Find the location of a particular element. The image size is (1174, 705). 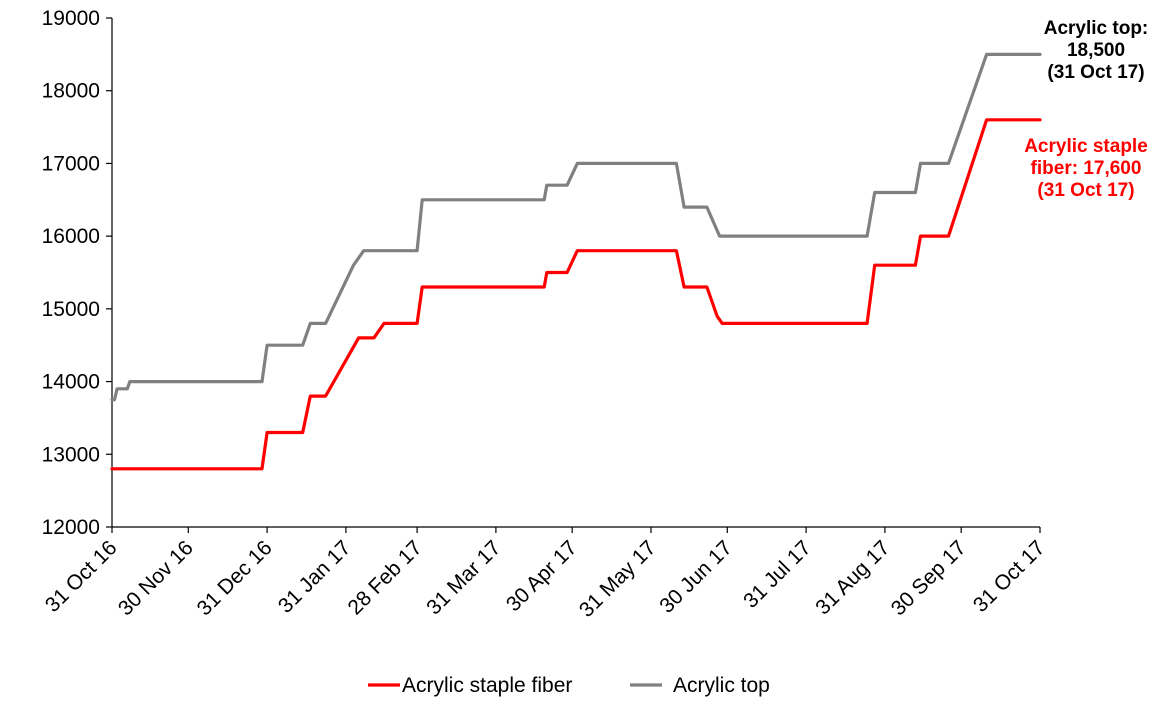

x-tick-label: 31 Jan 17 is located at coordinates (314, 576).